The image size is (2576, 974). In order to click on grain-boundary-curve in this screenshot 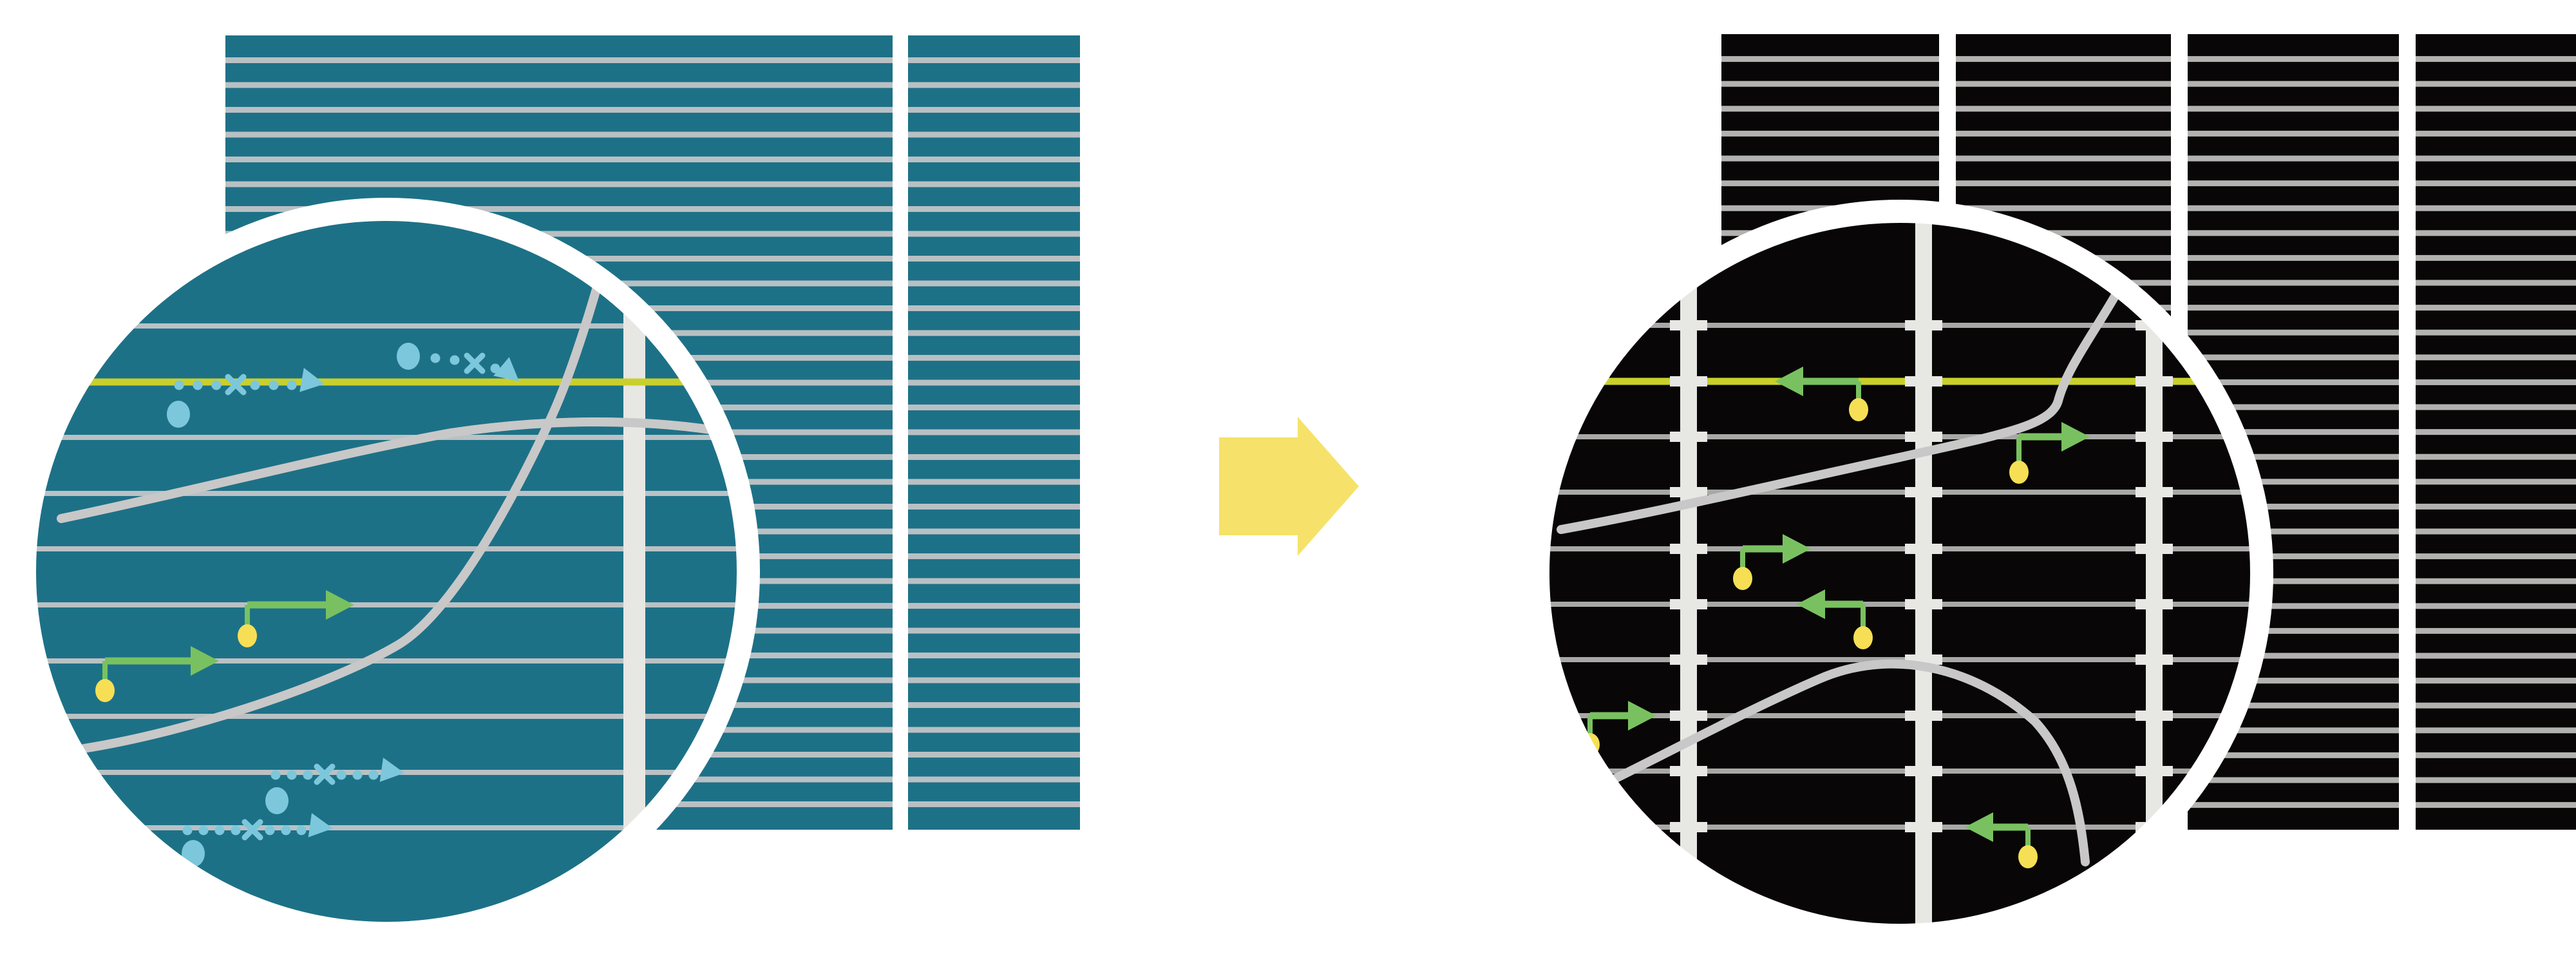, I will do `click(1831, 762)`.